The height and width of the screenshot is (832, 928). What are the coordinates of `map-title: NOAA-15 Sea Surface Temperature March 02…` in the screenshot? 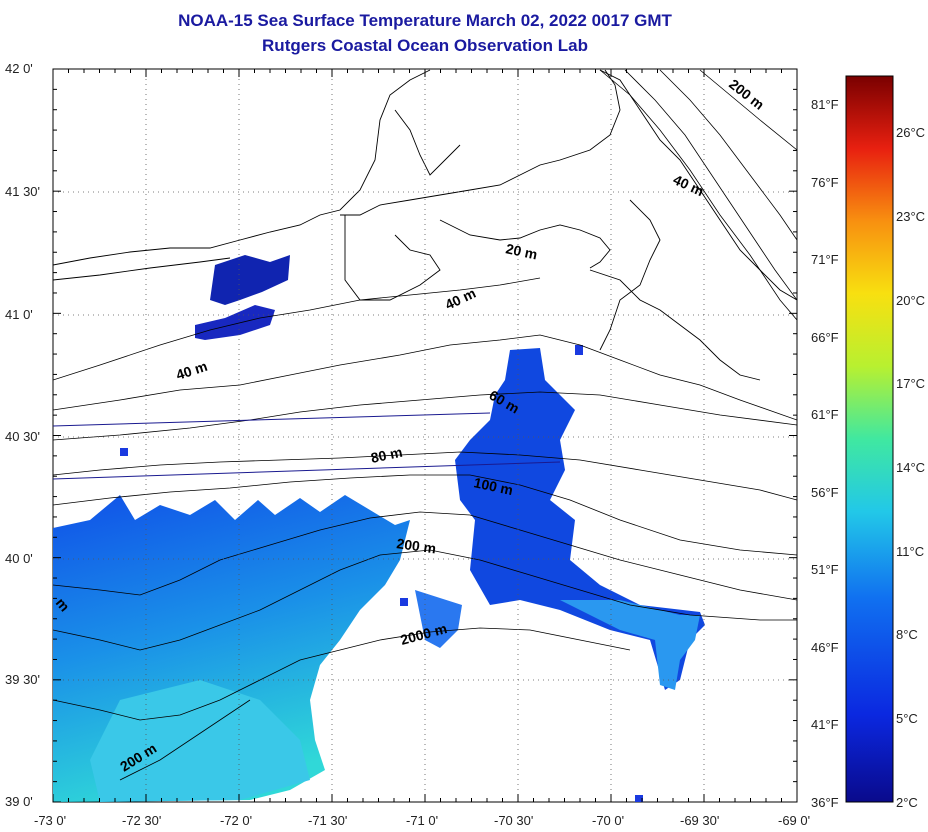 It's located at (425, 20).